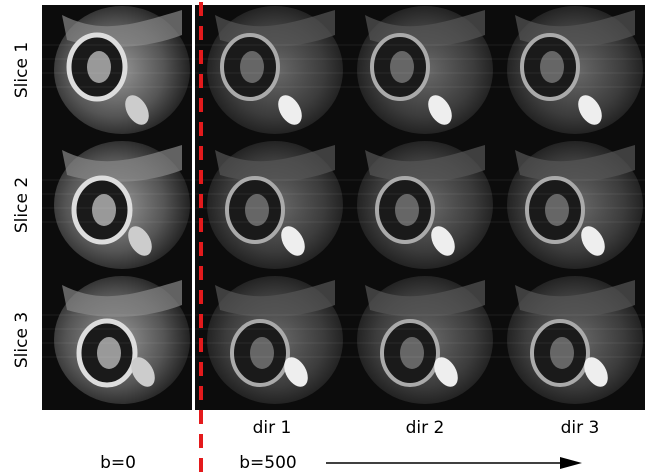 The width and height of the screenshot is (653, 475). I want to click on row-label: Slice 1, so click(22, 70).